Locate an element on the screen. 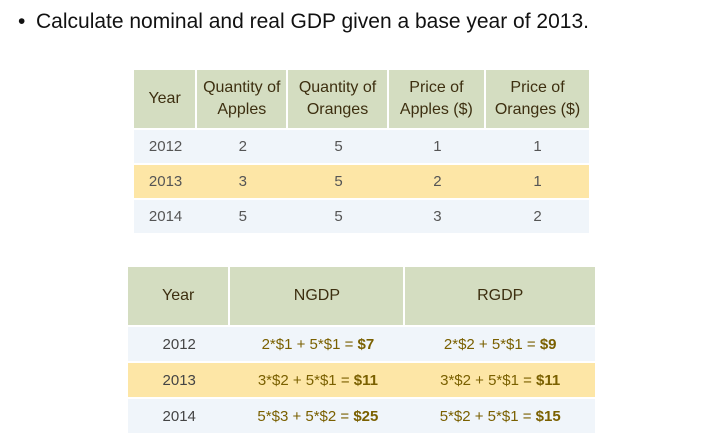 This screenshot has height=448, width=714. ngdp-expression: 2*$1 + 5*$1 = is located at coordinates (309, 344).